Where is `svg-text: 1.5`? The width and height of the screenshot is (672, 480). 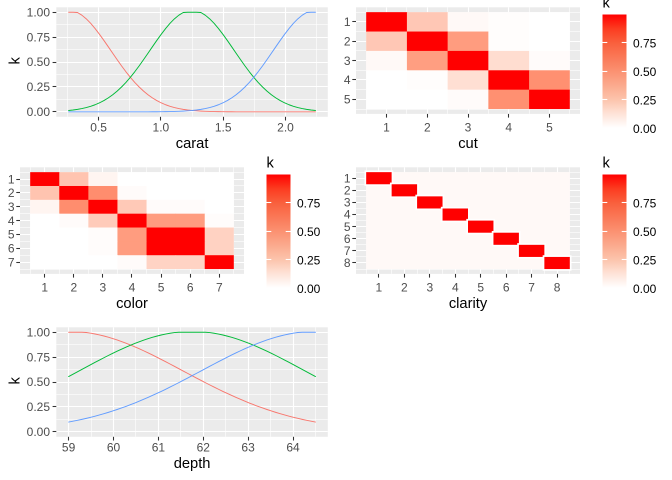 svg-text: 1.5 is located at coordinates (223, 127).